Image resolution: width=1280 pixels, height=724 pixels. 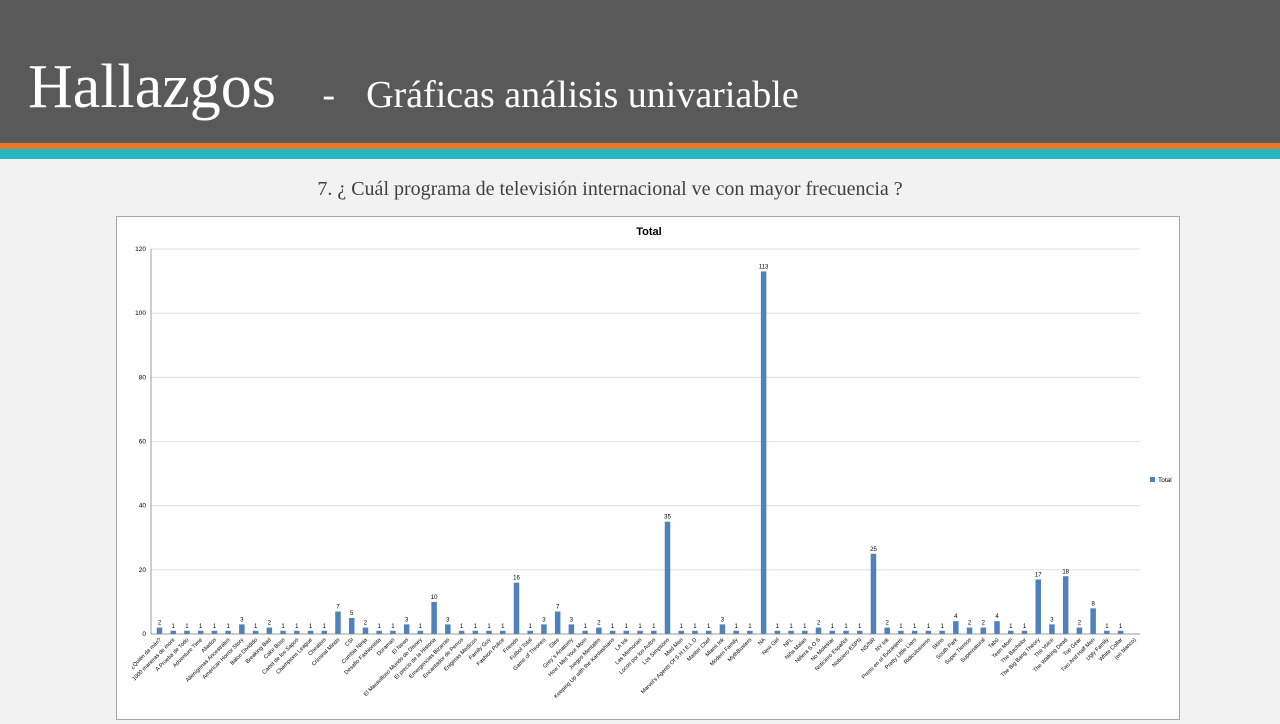 I want to click on data-label: 10, so click(x=434, y=598).